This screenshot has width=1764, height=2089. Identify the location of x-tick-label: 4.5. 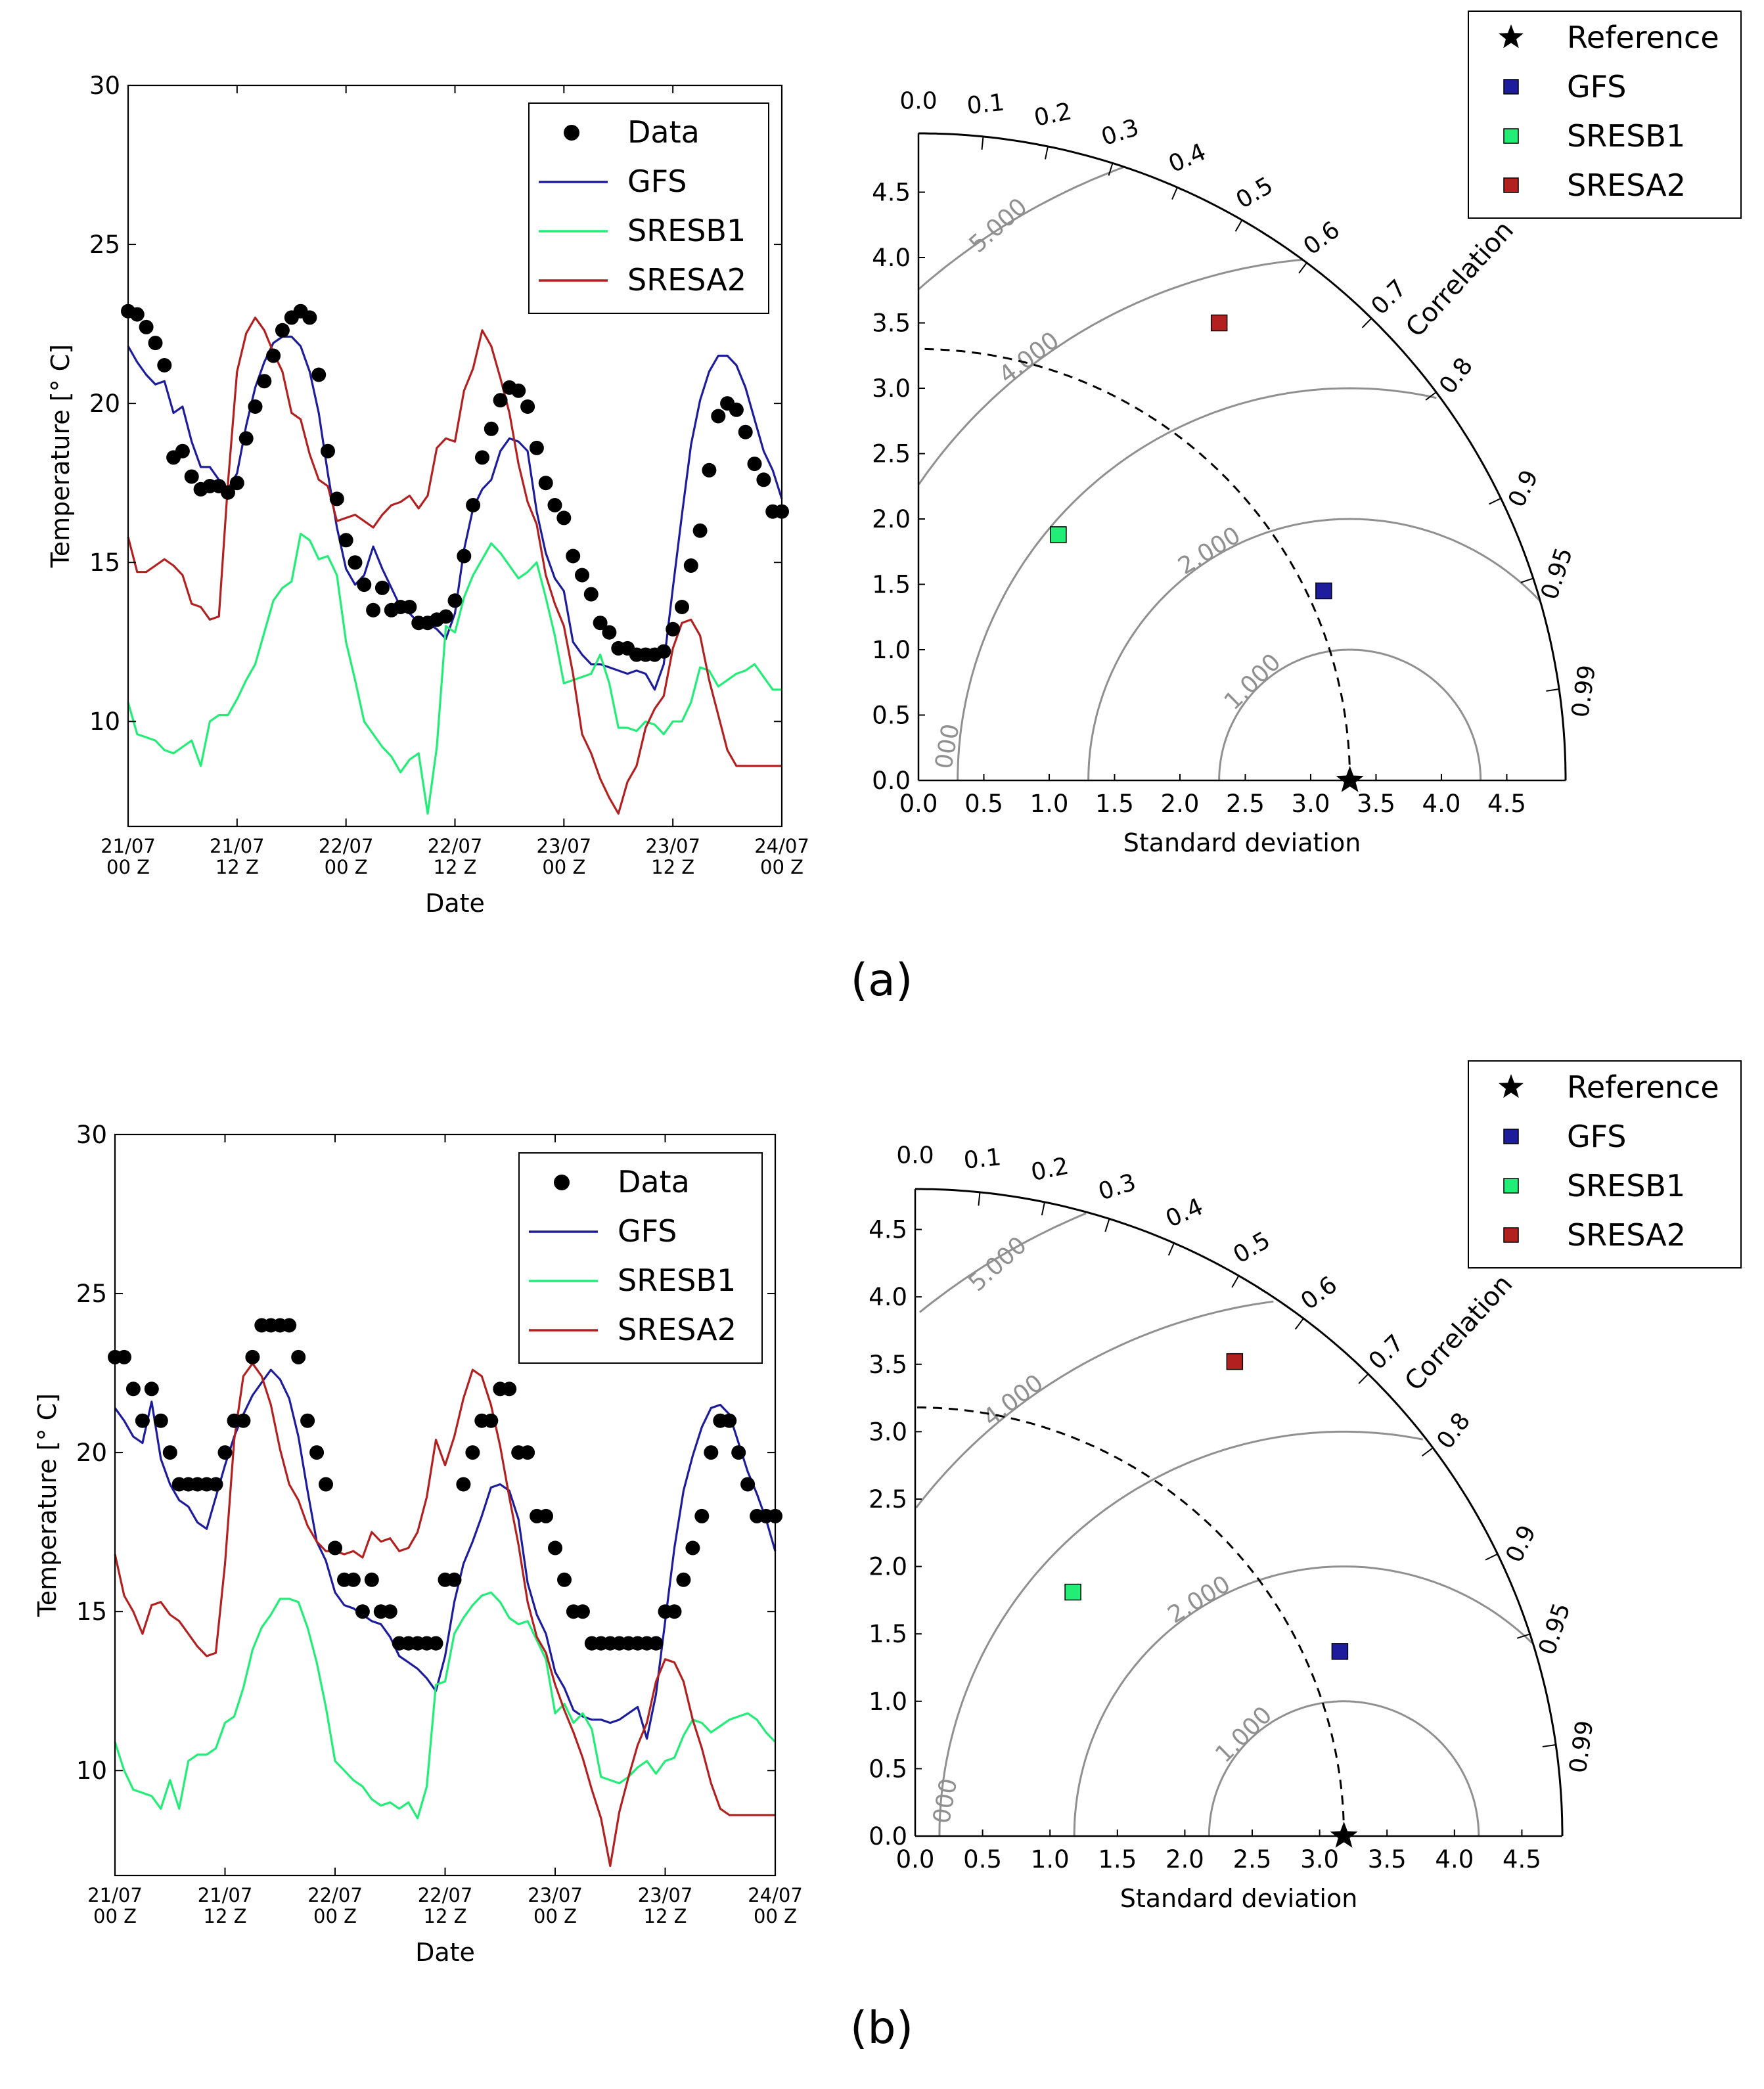
(1506, 804).